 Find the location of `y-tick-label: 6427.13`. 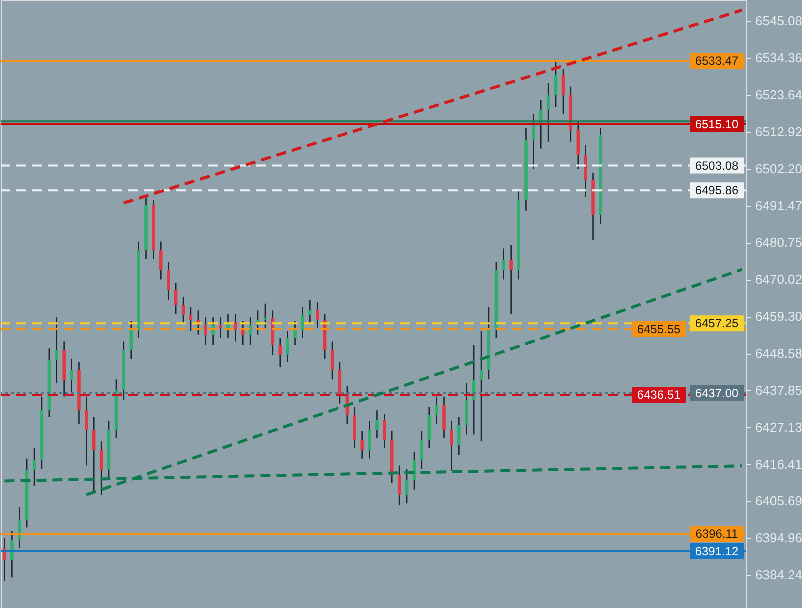

y-tick-label: 6427.13 is located at coordinates (779, 427).